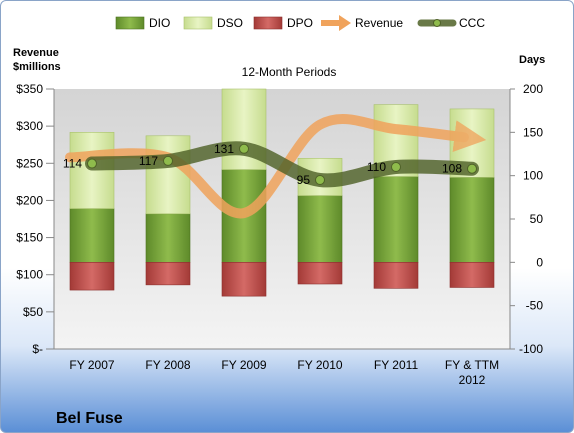 This screenshot has width=574, height=433. Describe the element at coordinates (304, 180) in the screenshot. I see `ccc-data-label: 95` at that location.